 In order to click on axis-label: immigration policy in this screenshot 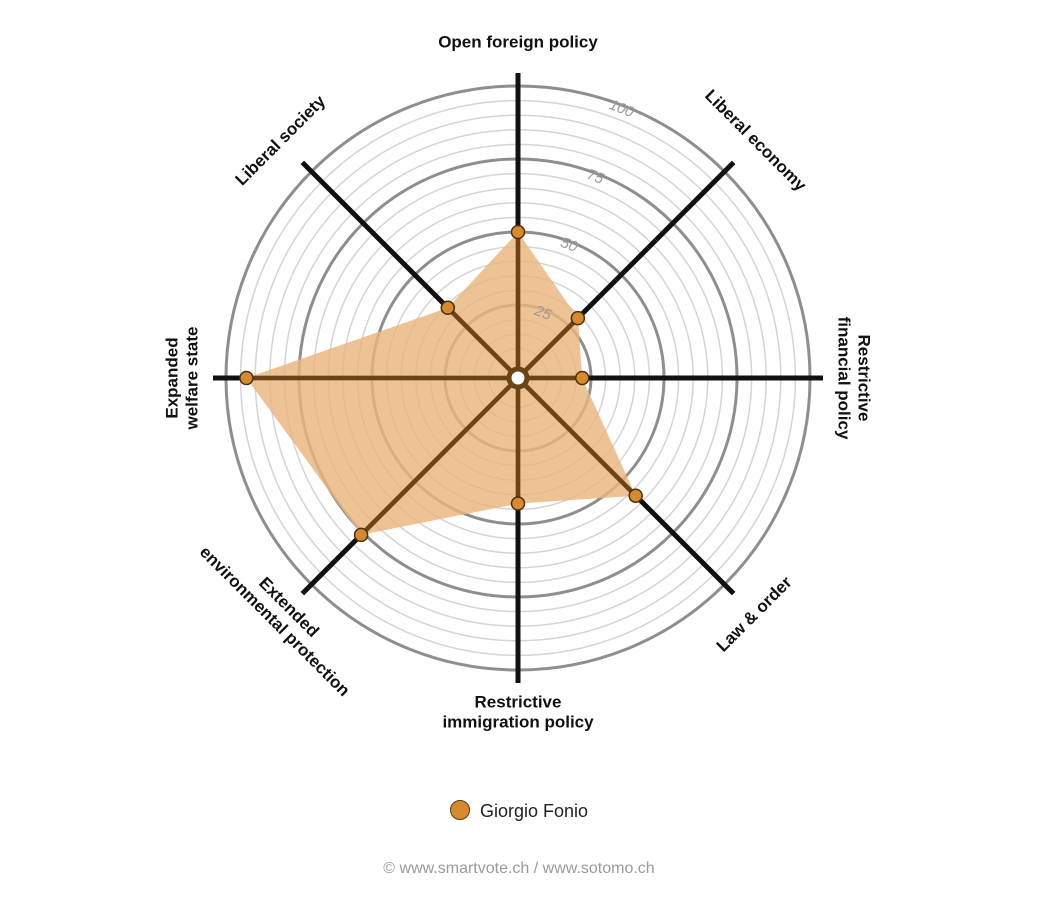, I will do `click(518, 721)`.